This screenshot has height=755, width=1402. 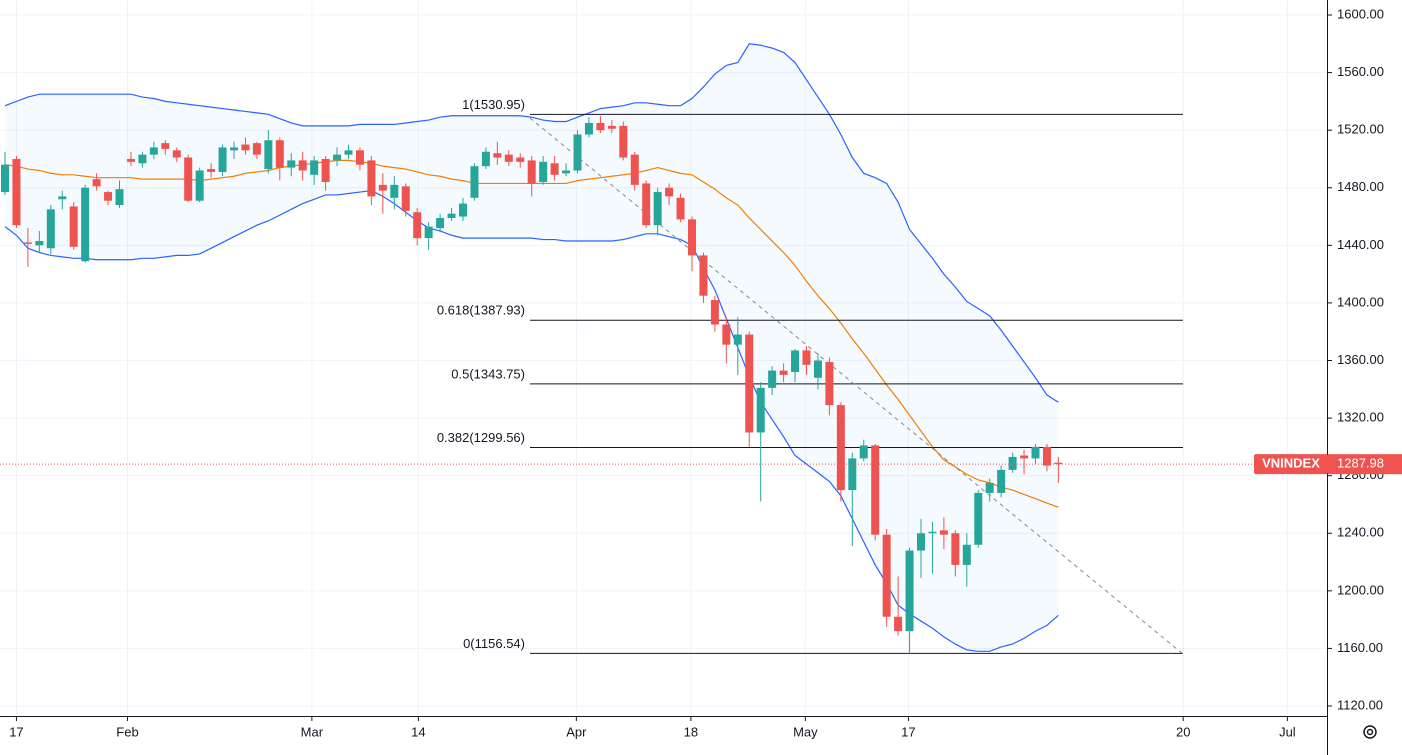 What do you see at coordinates (1360, 13) in the screenshot?
I see `y-tick-label: 1600.00` at bounding box center [1360, 13].